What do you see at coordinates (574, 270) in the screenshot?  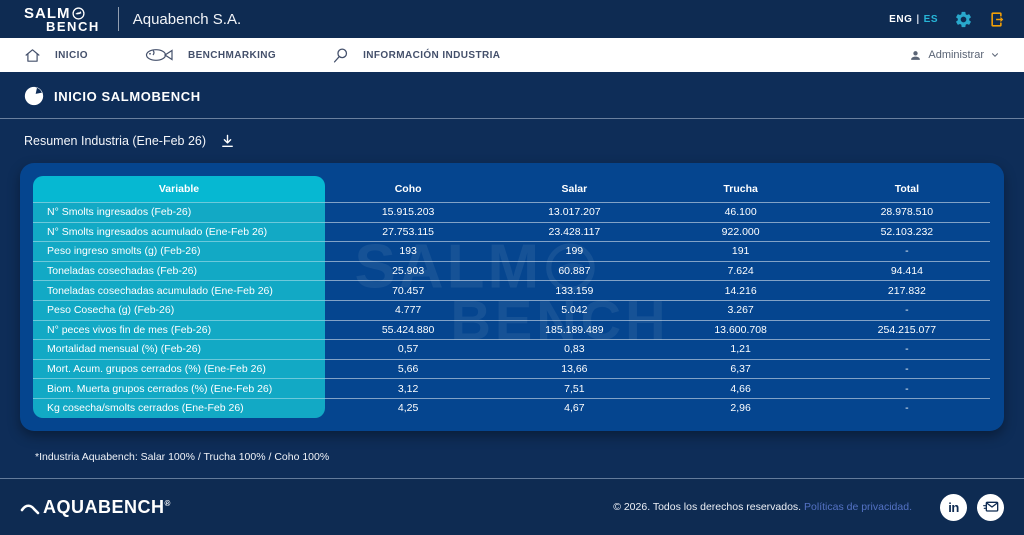 I see `cell-salar: 60.887` at bounding box center [574, 270].